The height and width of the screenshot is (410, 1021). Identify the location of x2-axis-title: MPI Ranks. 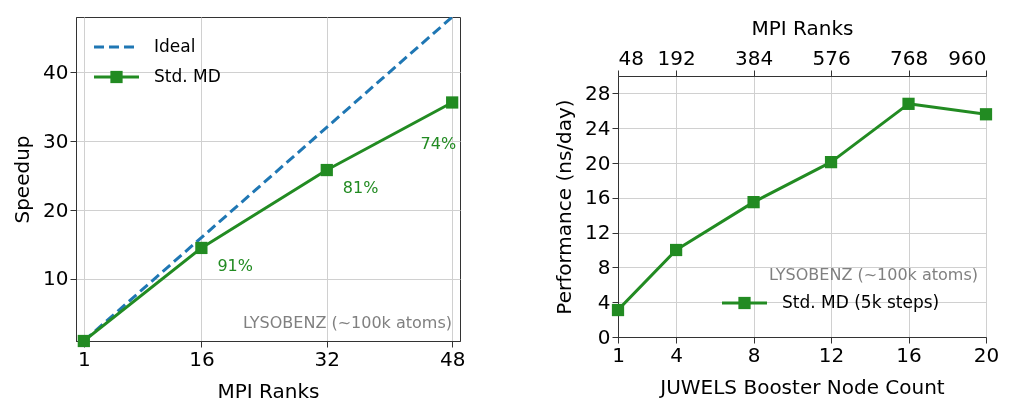
(802, 27).